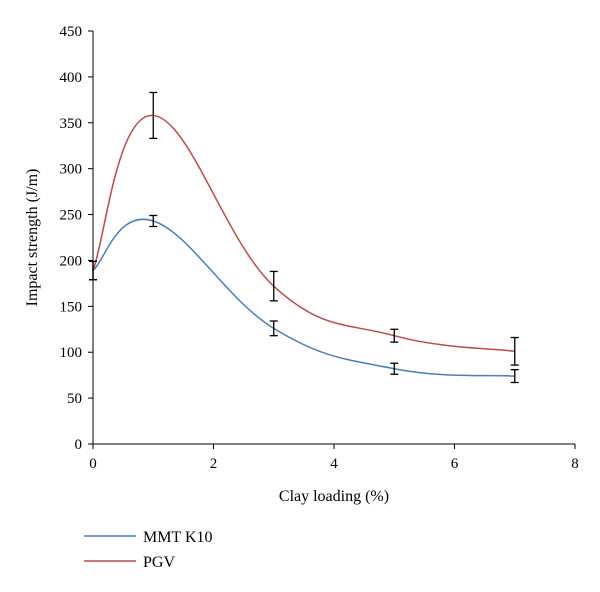 The image size is (600, 592). I want to click on y-axis-title: Impact strength (J/m), so click(32, 238).